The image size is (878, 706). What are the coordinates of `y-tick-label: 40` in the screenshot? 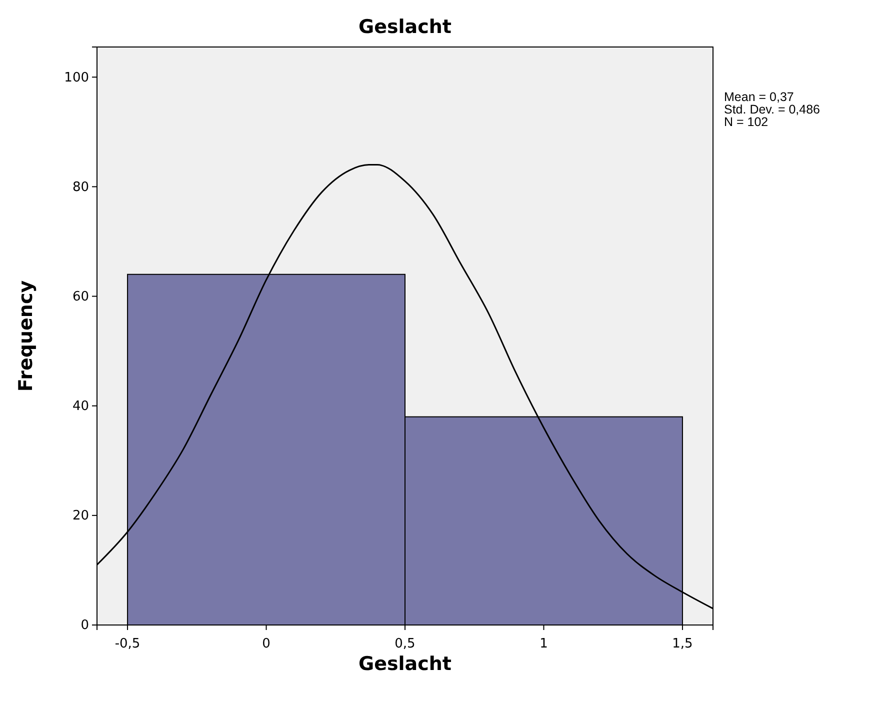 It's located at (80, 406).